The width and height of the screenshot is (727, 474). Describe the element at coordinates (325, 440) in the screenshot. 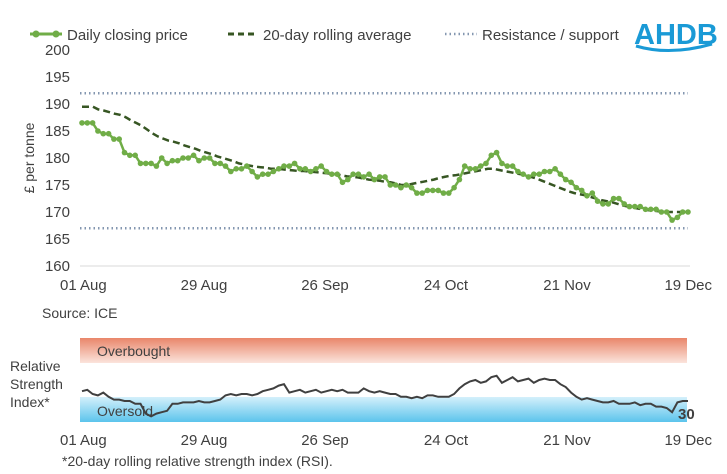

I see `rsi-x-tick-label: 26 Sep` at that location.